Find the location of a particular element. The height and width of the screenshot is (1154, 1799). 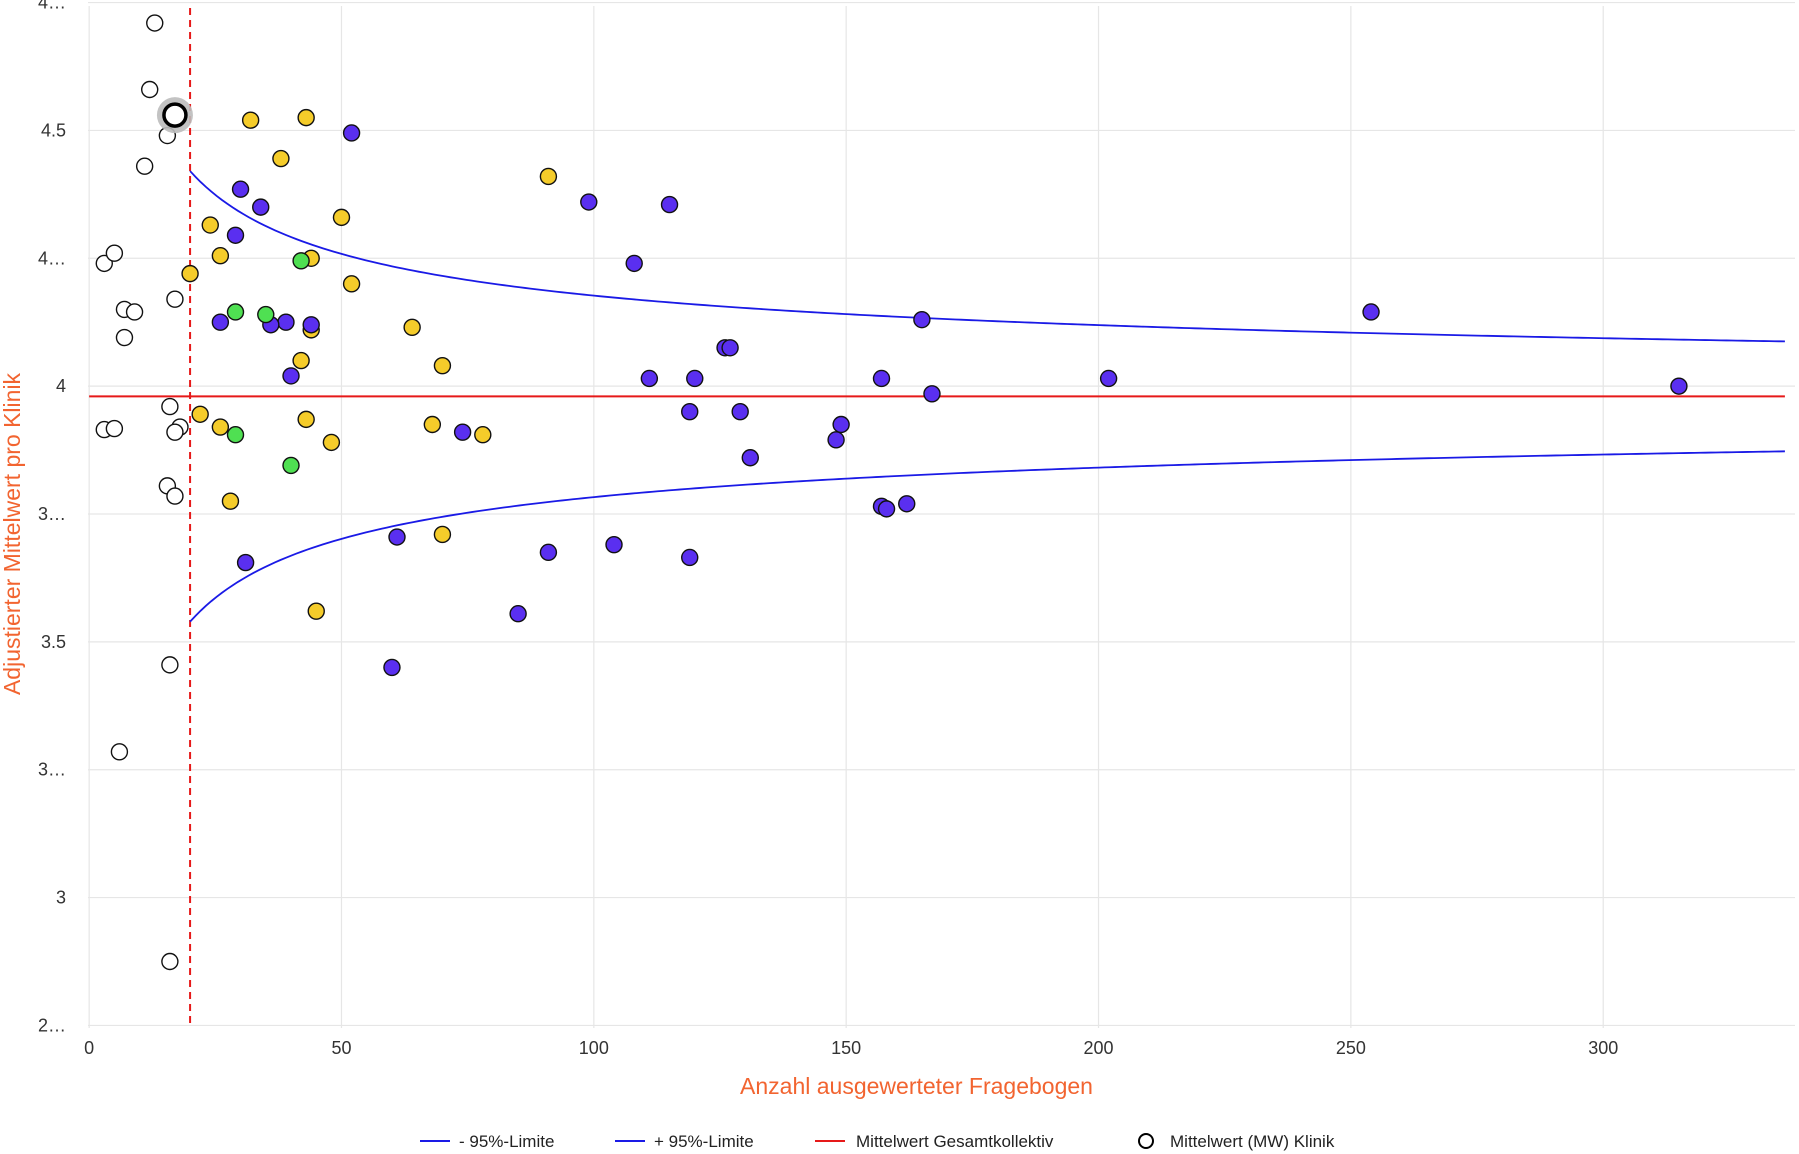

legend-item-upper-limit: + 95%-Limite is located at coordinates (684, 1141).